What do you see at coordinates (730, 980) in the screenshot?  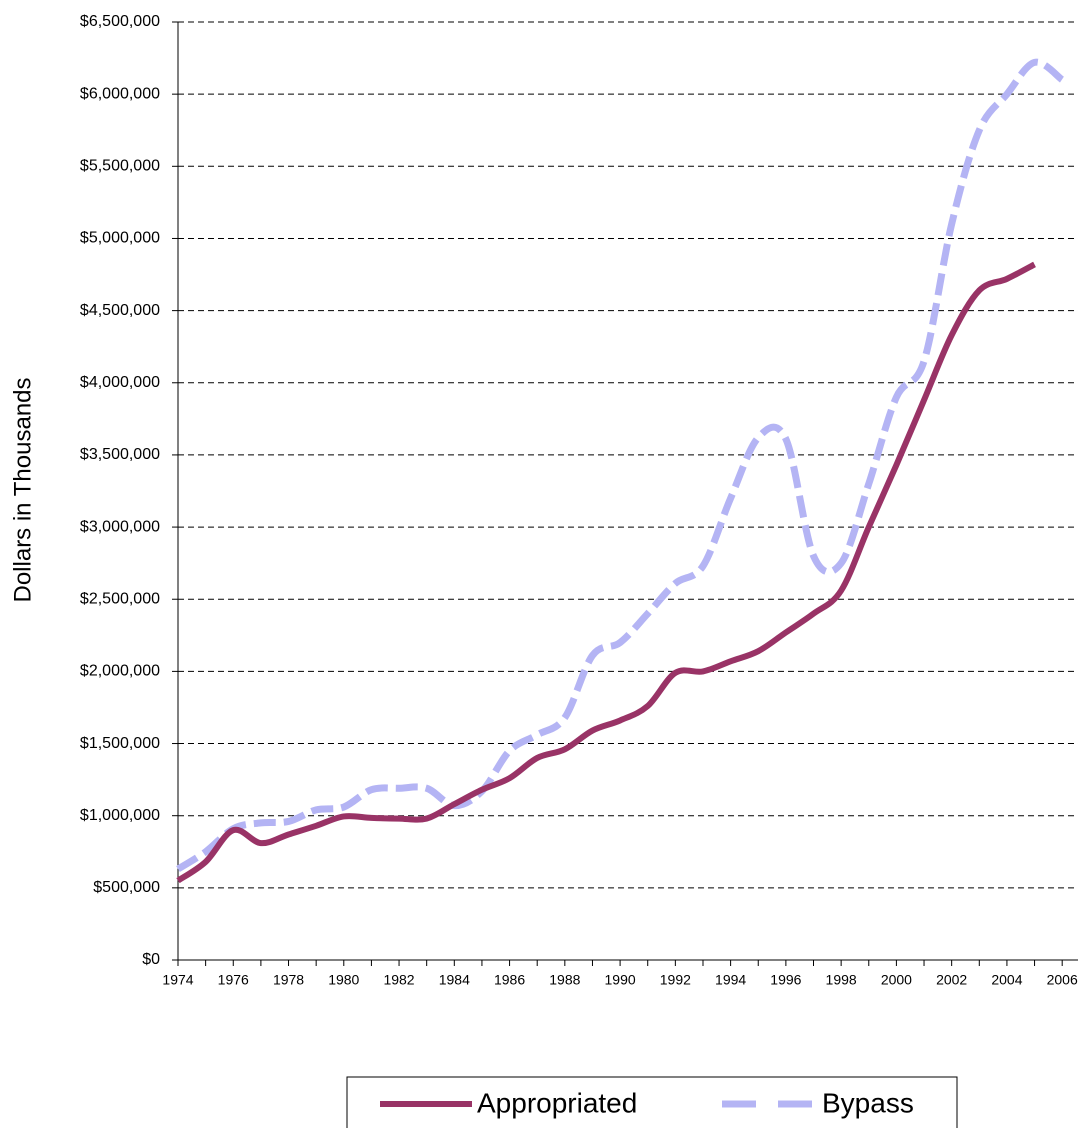 I see `x-tick-label: 1994` at bounding box center [730, 980].